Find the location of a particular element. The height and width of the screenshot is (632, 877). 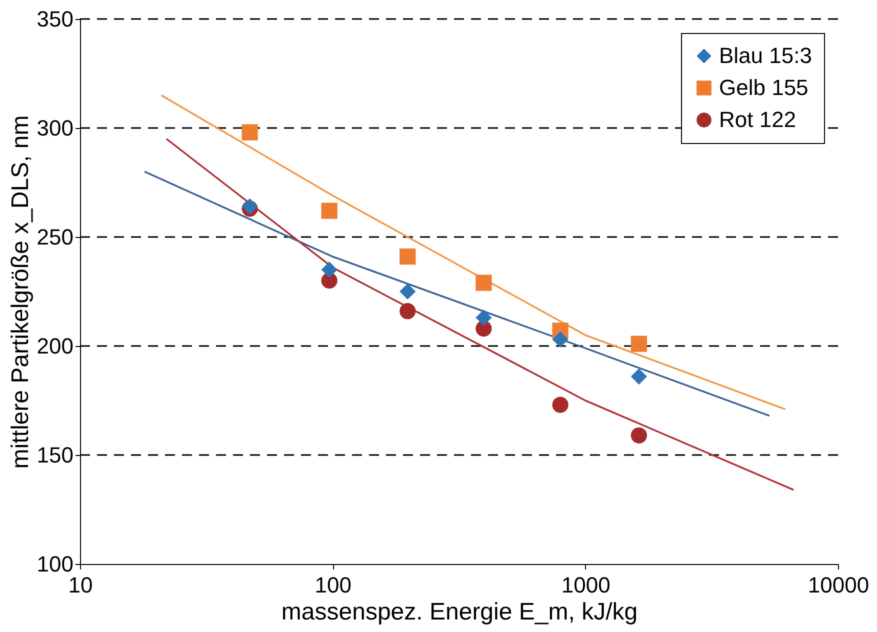

x-axis-title: massenspez. Energie E_m, kJ/kg is located at coordinates (459, 612).